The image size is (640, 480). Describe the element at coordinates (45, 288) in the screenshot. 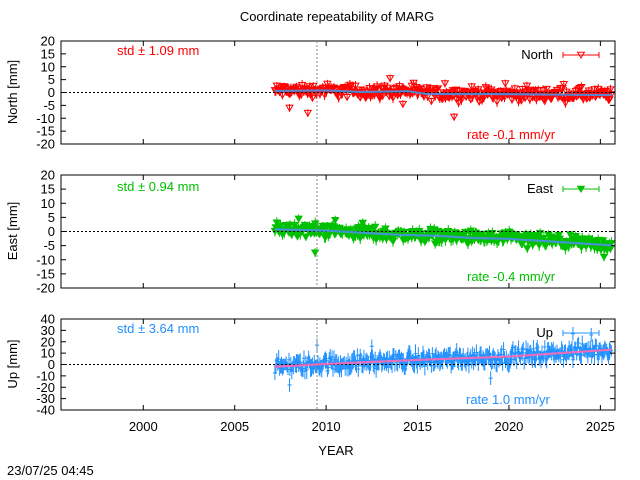

I see `east-y-tick-label: -20` at that location.